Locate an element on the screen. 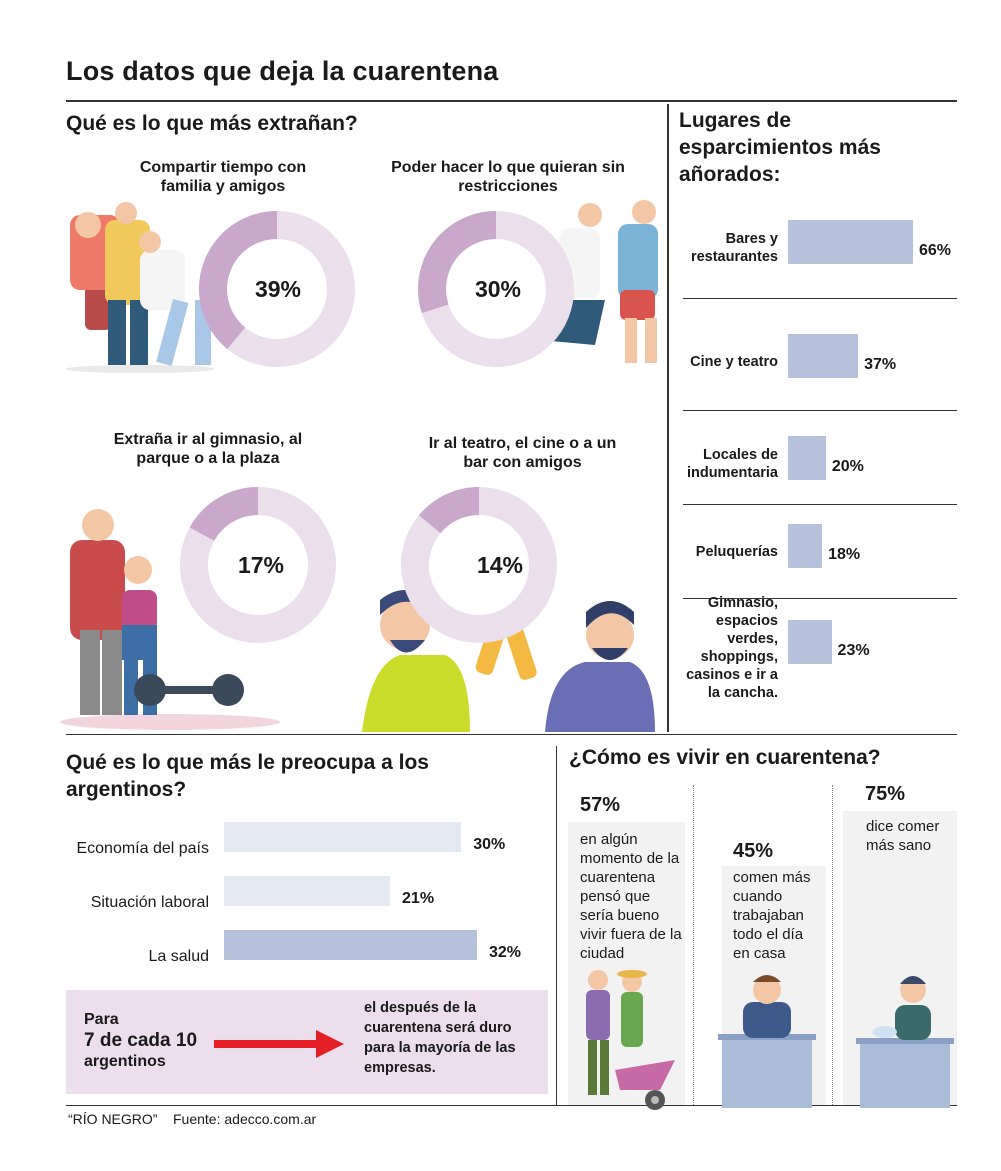 Image resolution: width=1001 pixels, height=1171 pixels. vivir-illustrations is located at coordinates (770, 1040).